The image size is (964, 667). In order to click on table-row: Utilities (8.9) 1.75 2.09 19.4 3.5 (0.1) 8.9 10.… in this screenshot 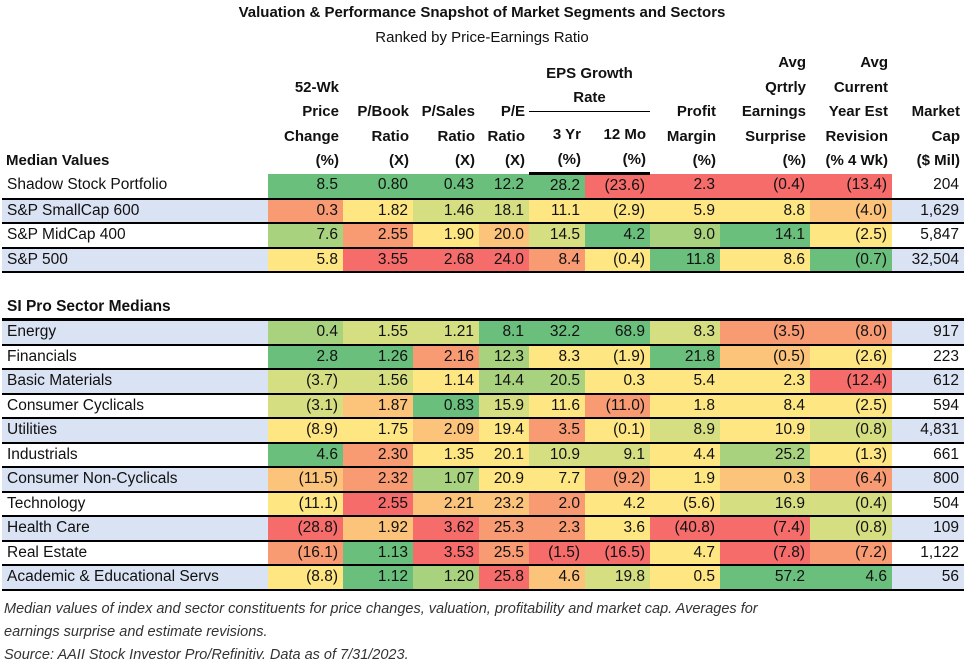, I will do `click(483, 431)`.